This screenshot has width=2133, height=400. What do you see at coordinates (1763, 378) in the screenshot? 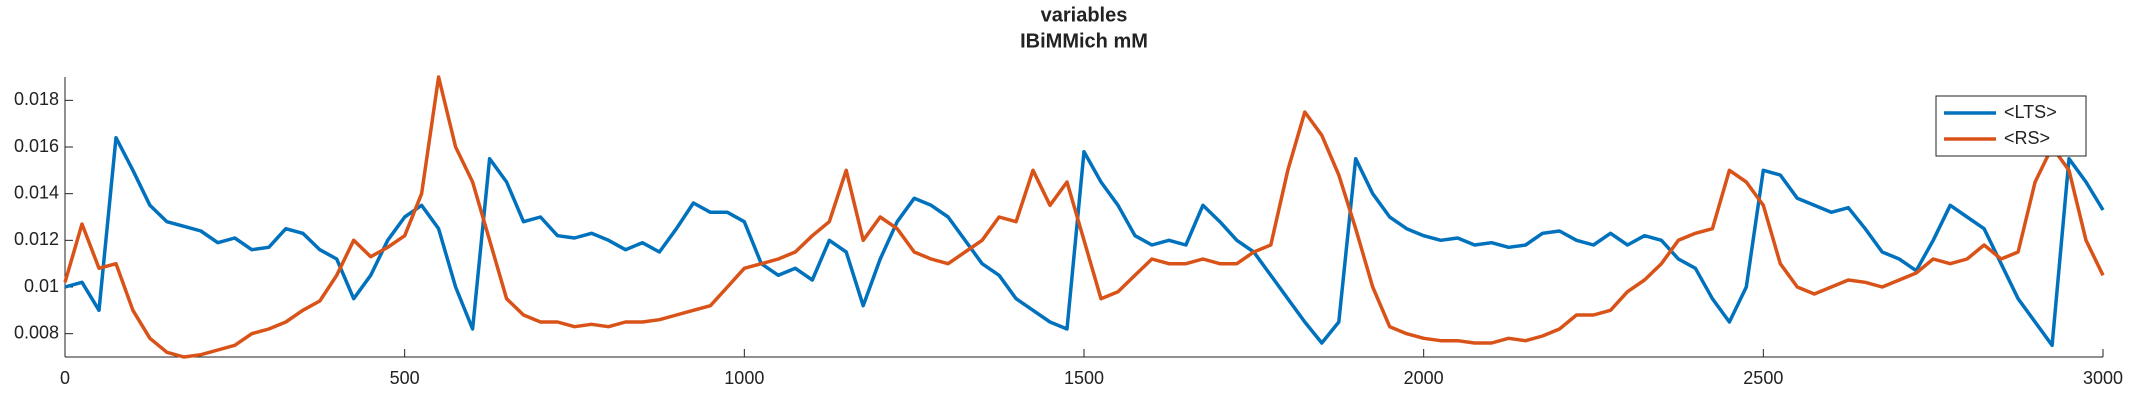
I see `x-tick-label: 2500` at bounding box center [1763, 378].